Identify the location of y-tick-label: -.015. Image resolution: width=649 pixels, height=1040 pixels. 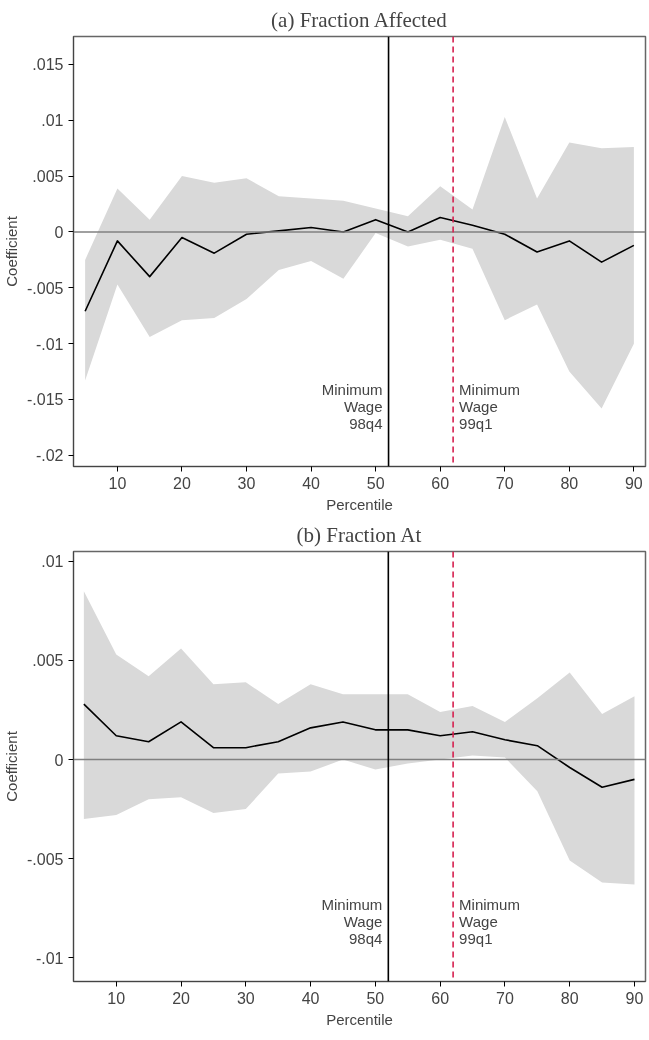
(45, 400).